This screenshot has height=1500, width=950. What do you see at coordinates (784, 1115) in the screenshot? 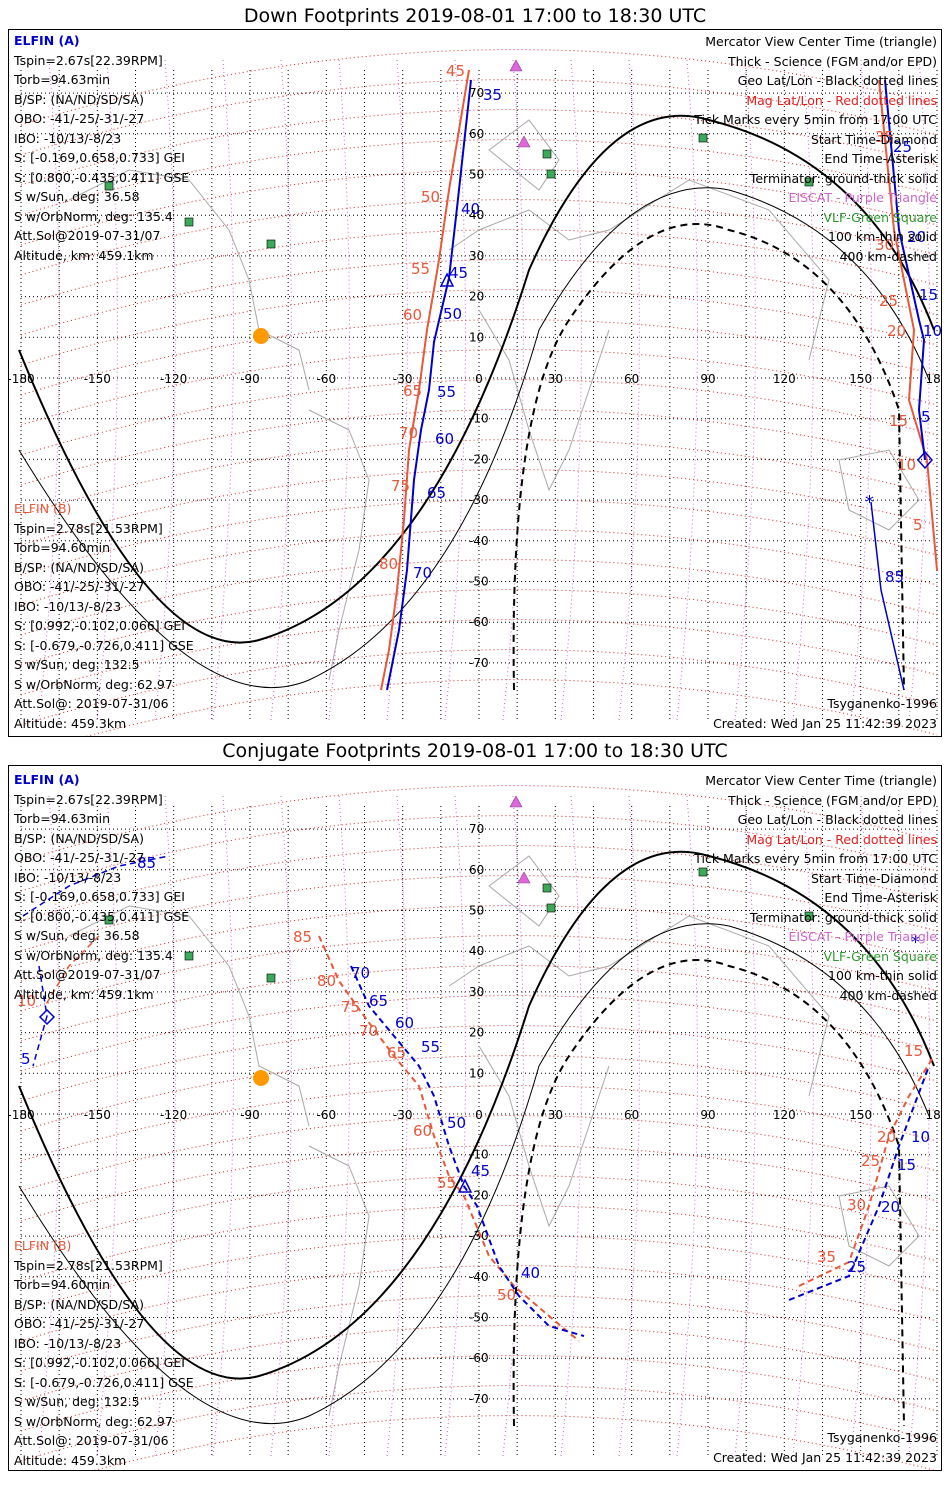
I see `lon-tick-label: 120` at bounding box center [784, 1115].